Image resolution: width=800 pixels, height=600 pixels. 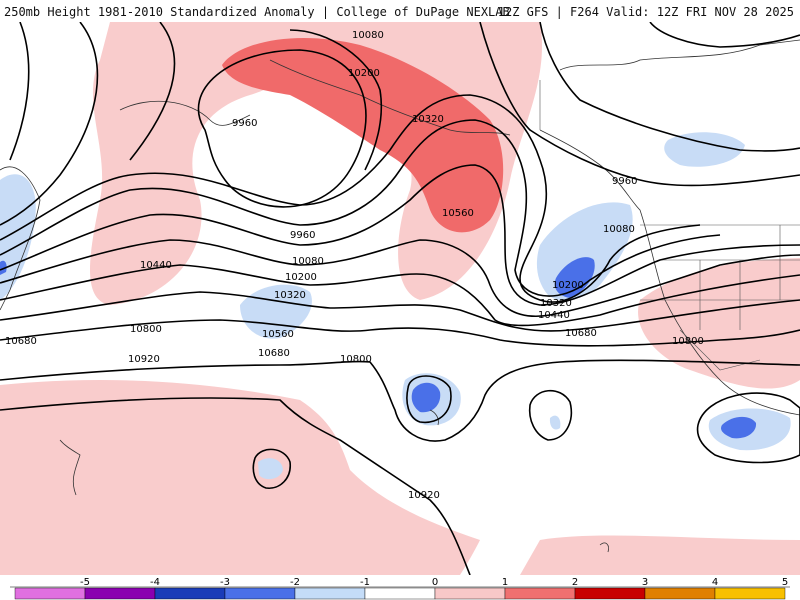 What do you see at coordinates (365, 582) in the screenshot?
I see `colorbar-tick-label: -1` at bounding box center [365, 582].